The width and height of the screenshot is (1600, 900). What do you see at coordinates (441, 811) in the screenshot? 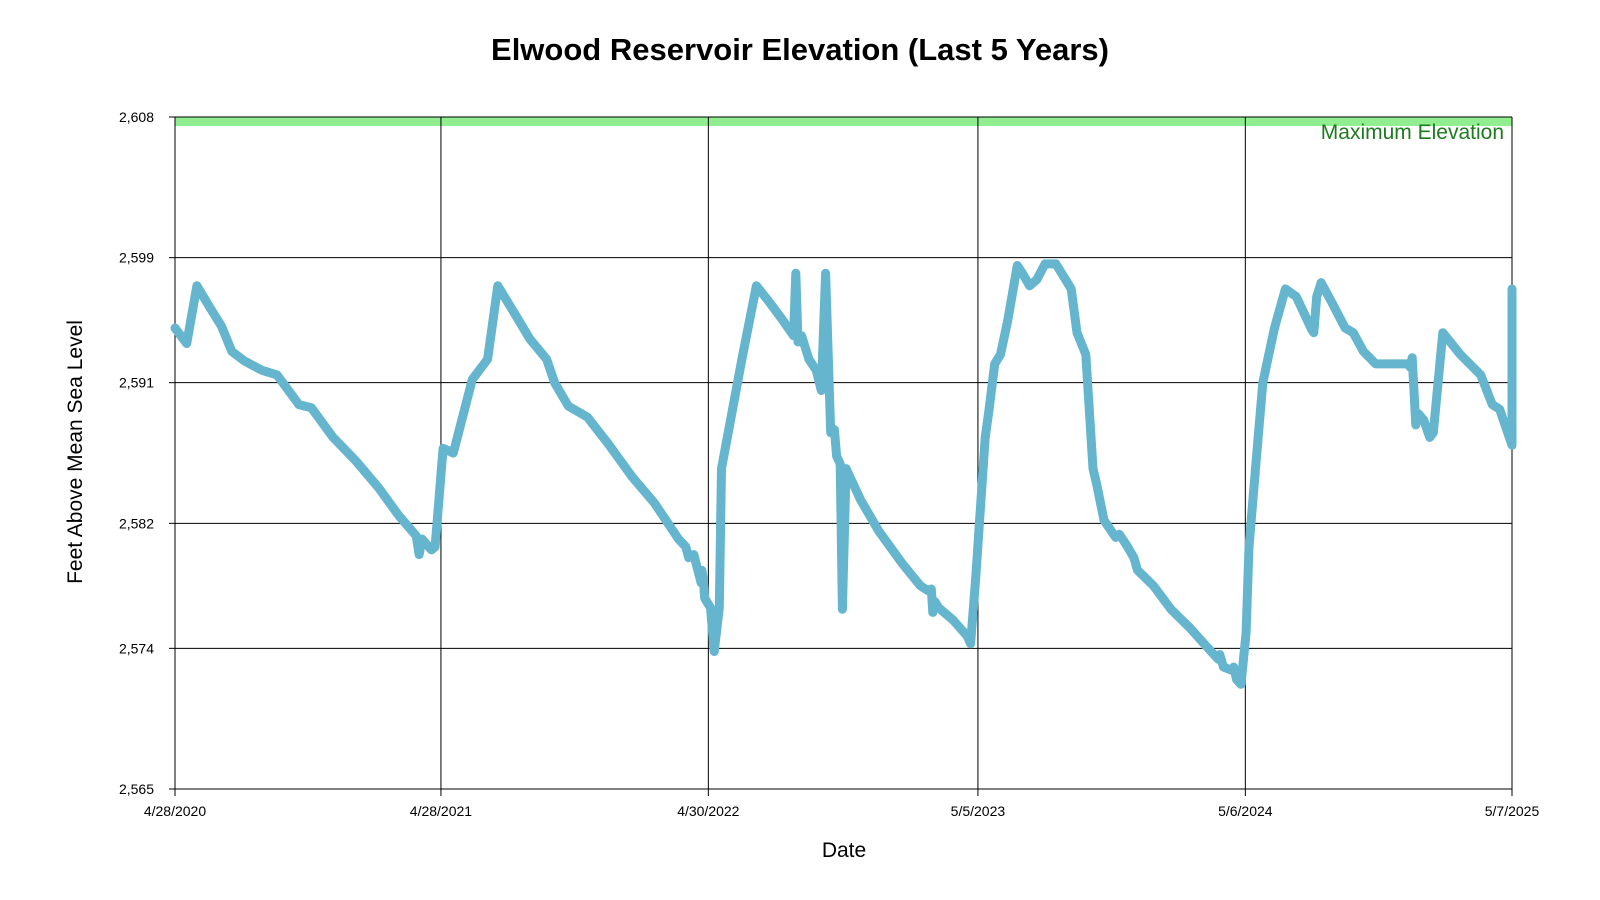
I see `x-tick-label: 4/28/2021` at bounding box center [441, 811].